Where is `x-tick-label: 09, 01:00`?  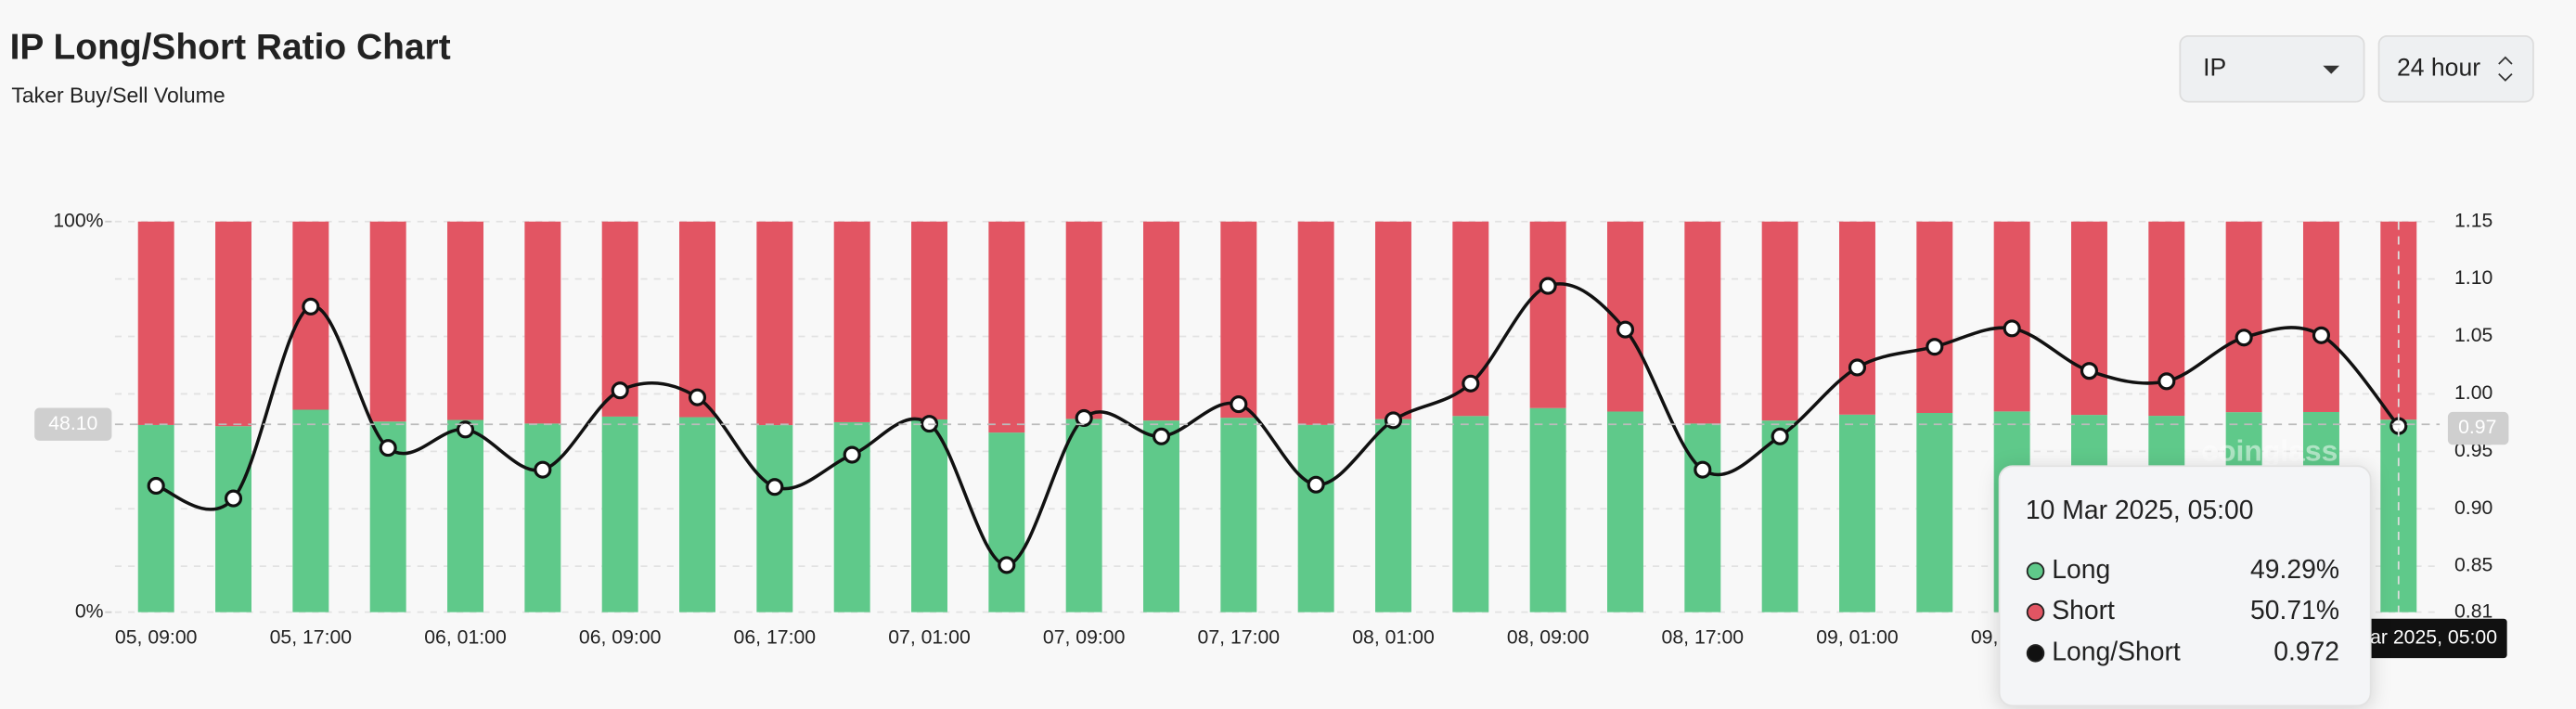
x-tick-label: 09, 01:00 is located at coordinates (1857, 638).